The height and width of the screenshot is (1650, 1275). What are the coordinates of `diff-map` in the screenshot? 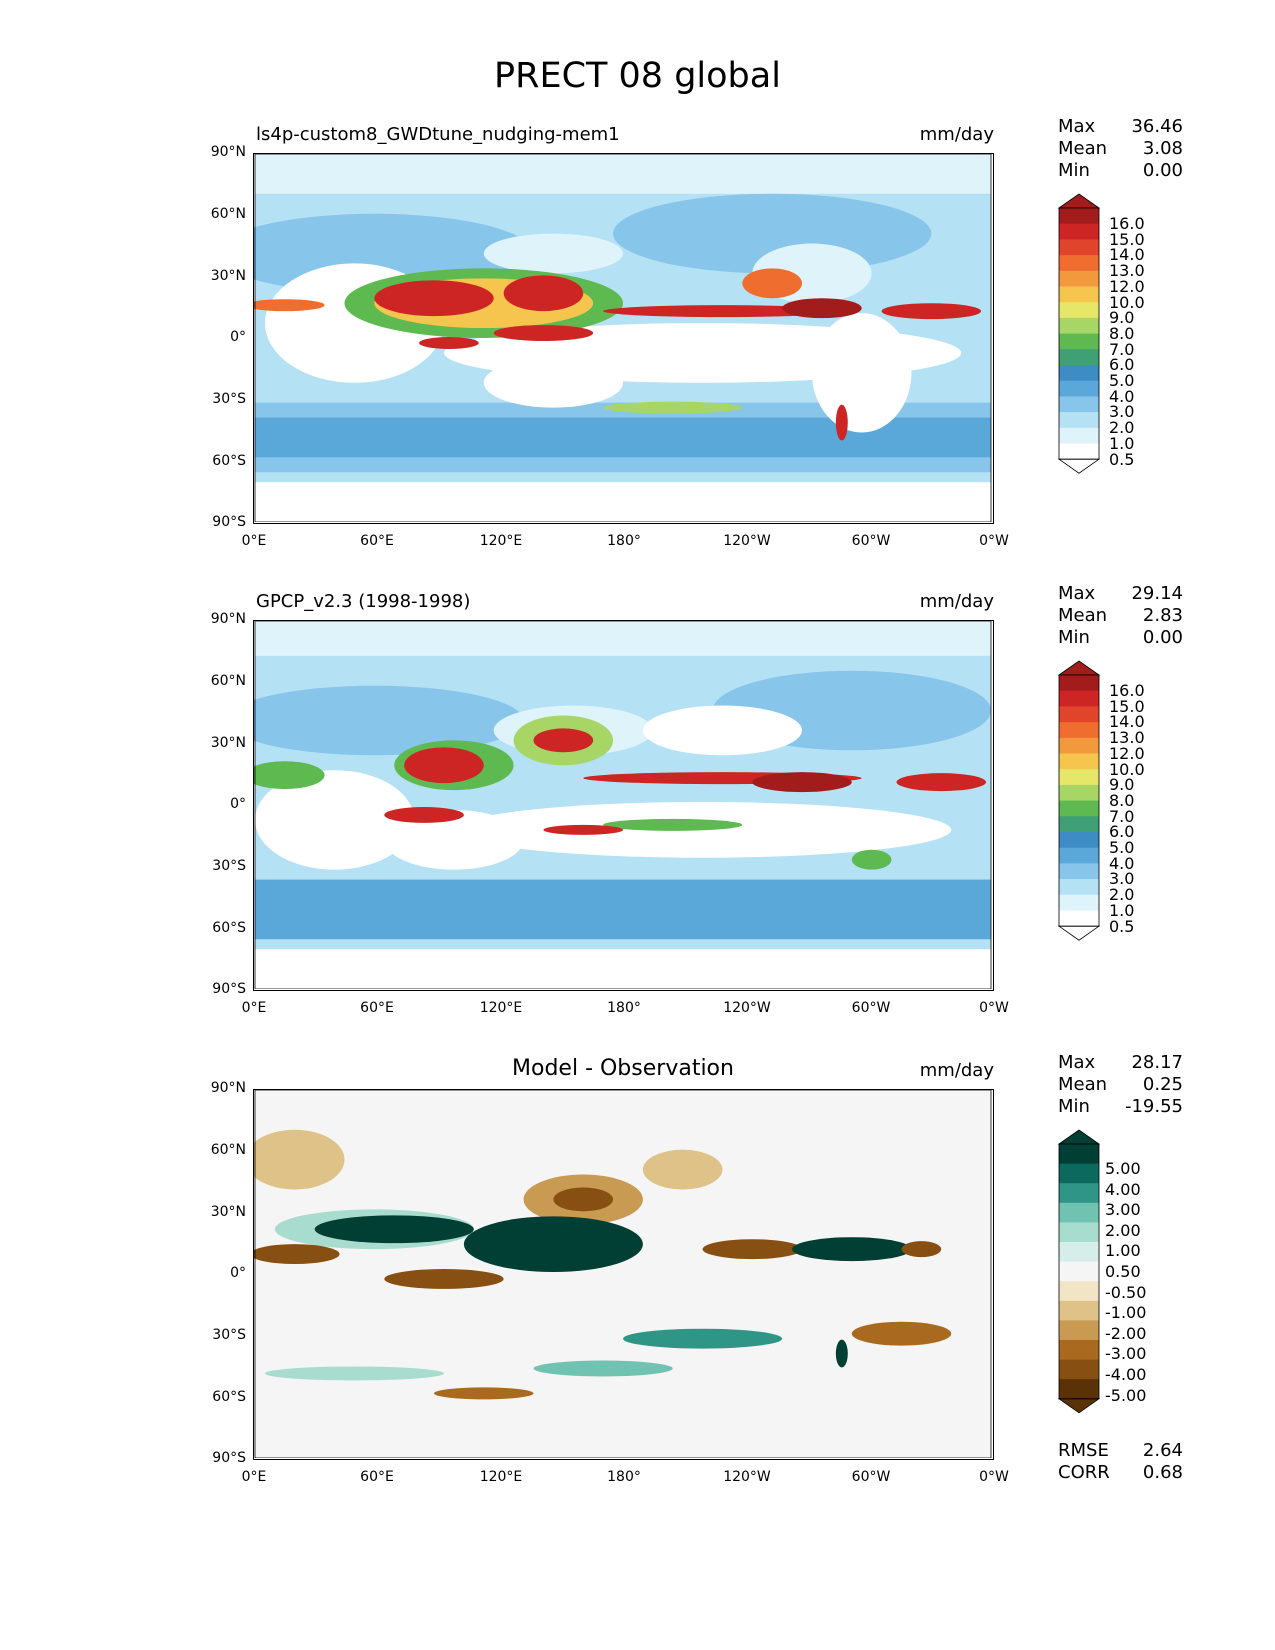 It's located at (623, 1274).